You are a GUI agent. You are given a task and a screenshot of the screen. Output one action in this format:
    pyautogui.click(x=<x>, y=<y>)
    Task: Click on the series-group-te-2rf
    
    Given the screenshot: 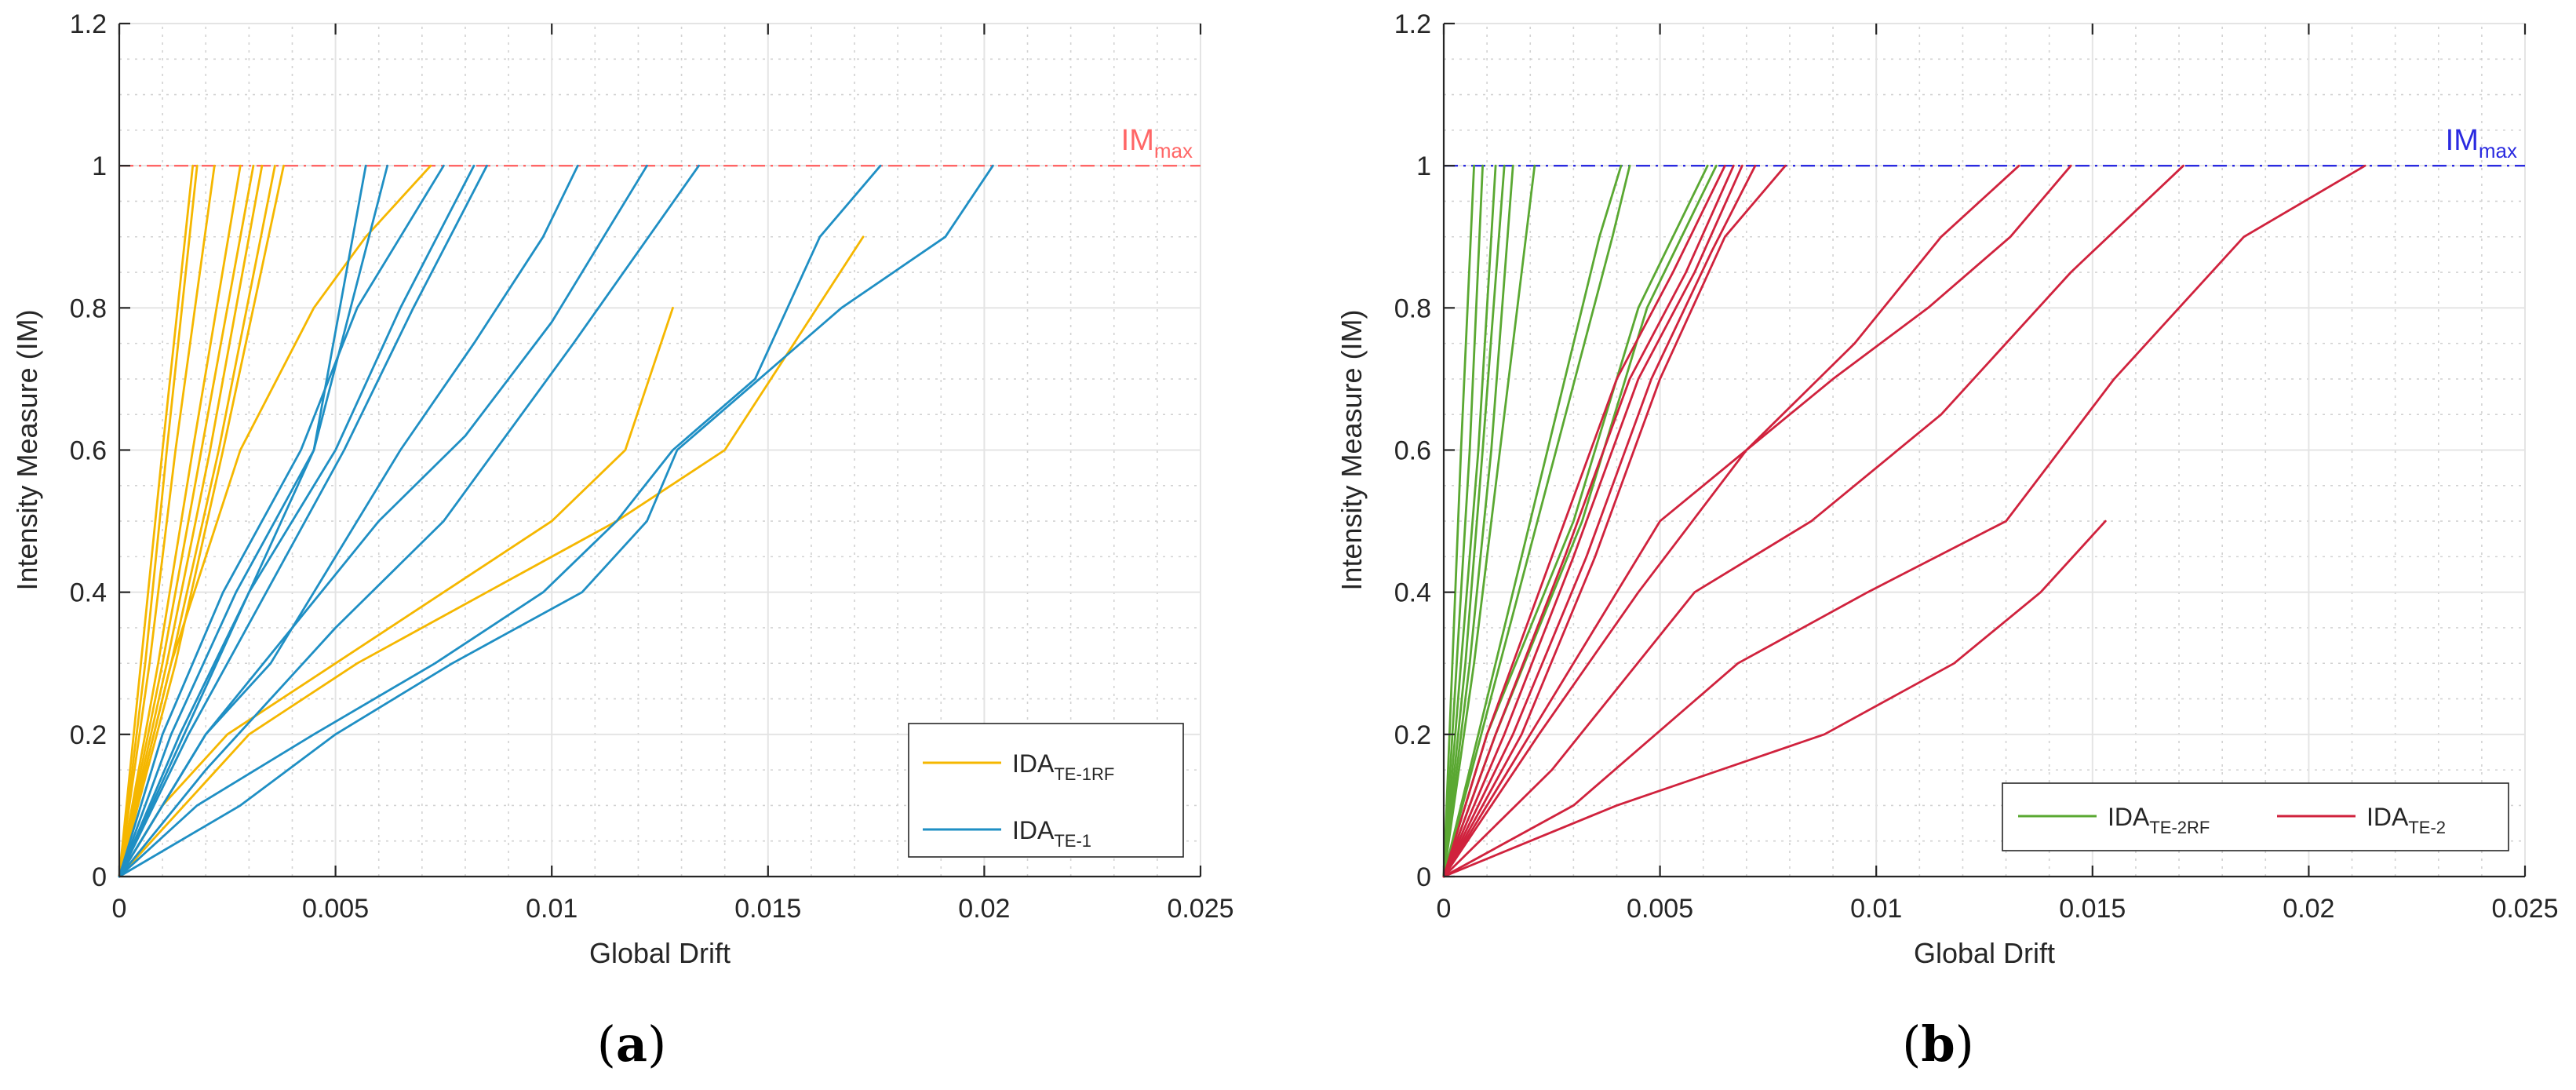 What is the action you would take?
    pyautogui.click(x=1580, y=521)
    